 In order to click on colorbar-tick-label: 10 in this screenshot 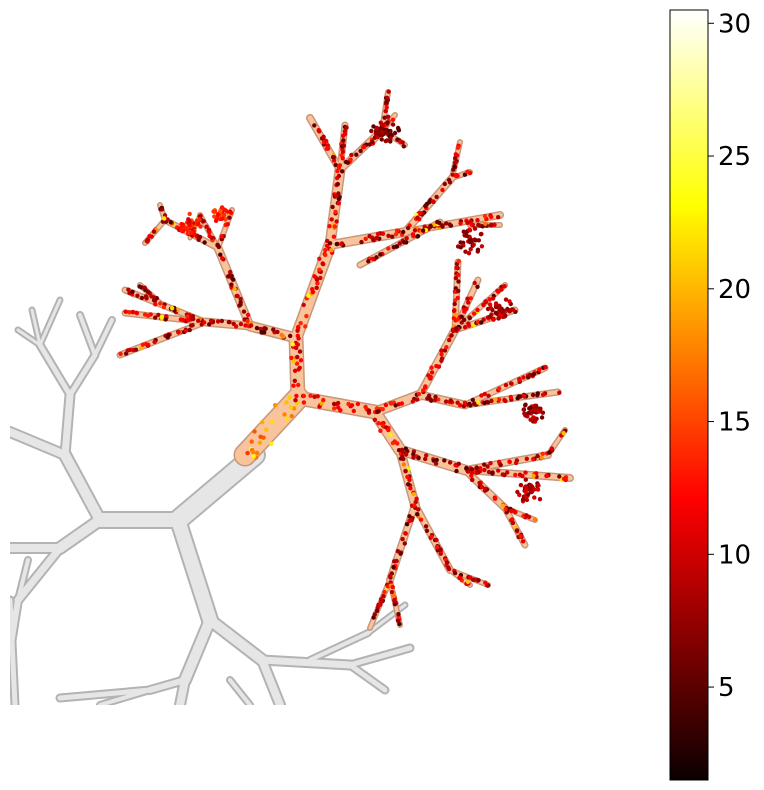, I will do `click(734, 555)`.